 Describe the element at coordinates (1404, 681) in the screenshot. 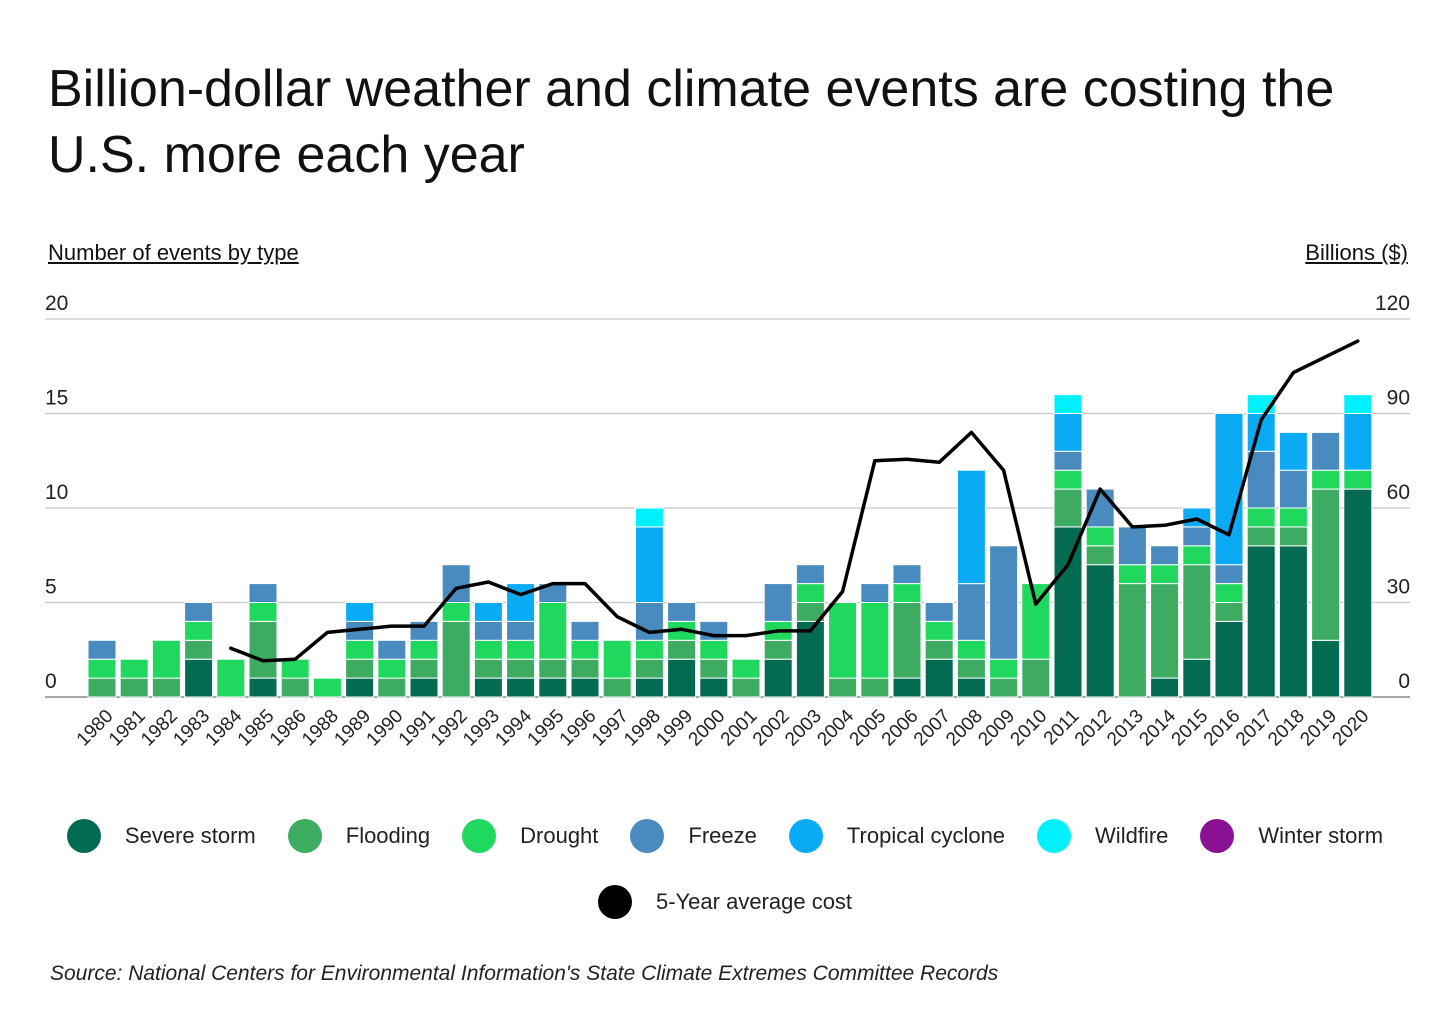

I see `right-tick-label: 0` at that location.